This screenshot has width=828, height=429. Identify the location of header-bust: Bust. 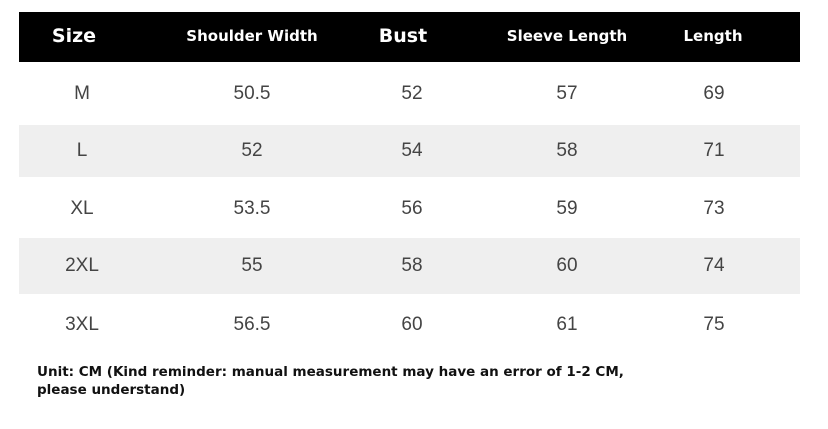
(403, 36).